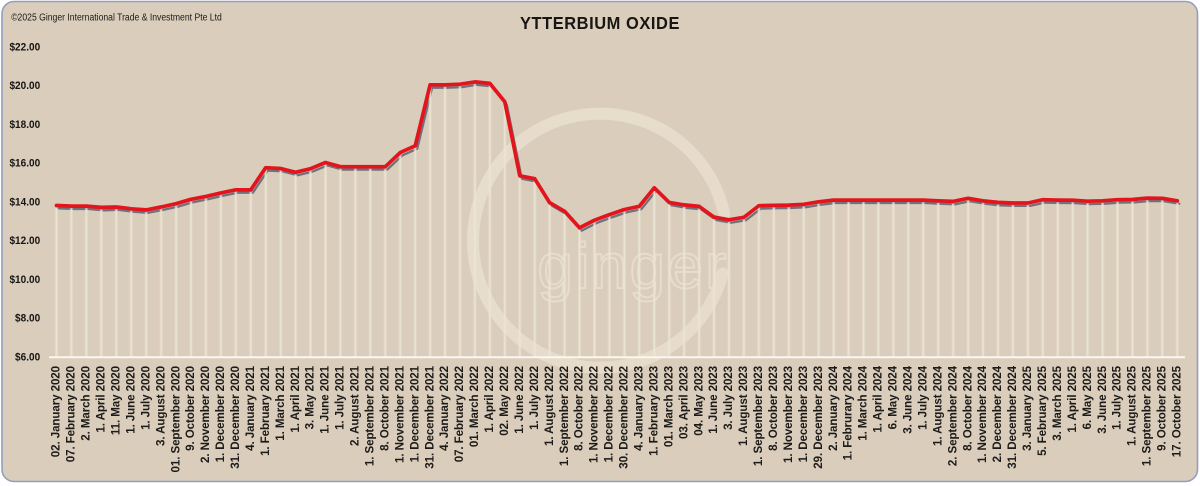 The image size is (1200, 486). I want to click on svg-text: 3. June 2025, so click(1102, 399).